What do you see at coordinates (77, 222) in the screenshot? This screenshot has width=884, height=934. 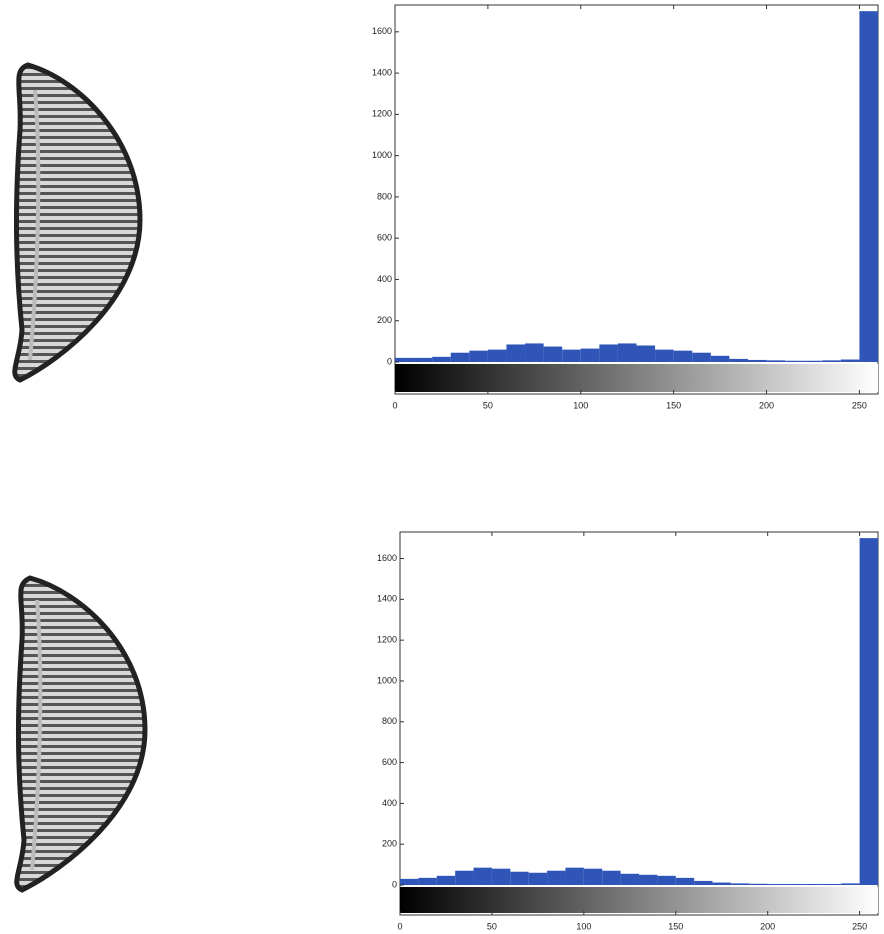 I see `diatom-top` at bounding box center [77, 222].